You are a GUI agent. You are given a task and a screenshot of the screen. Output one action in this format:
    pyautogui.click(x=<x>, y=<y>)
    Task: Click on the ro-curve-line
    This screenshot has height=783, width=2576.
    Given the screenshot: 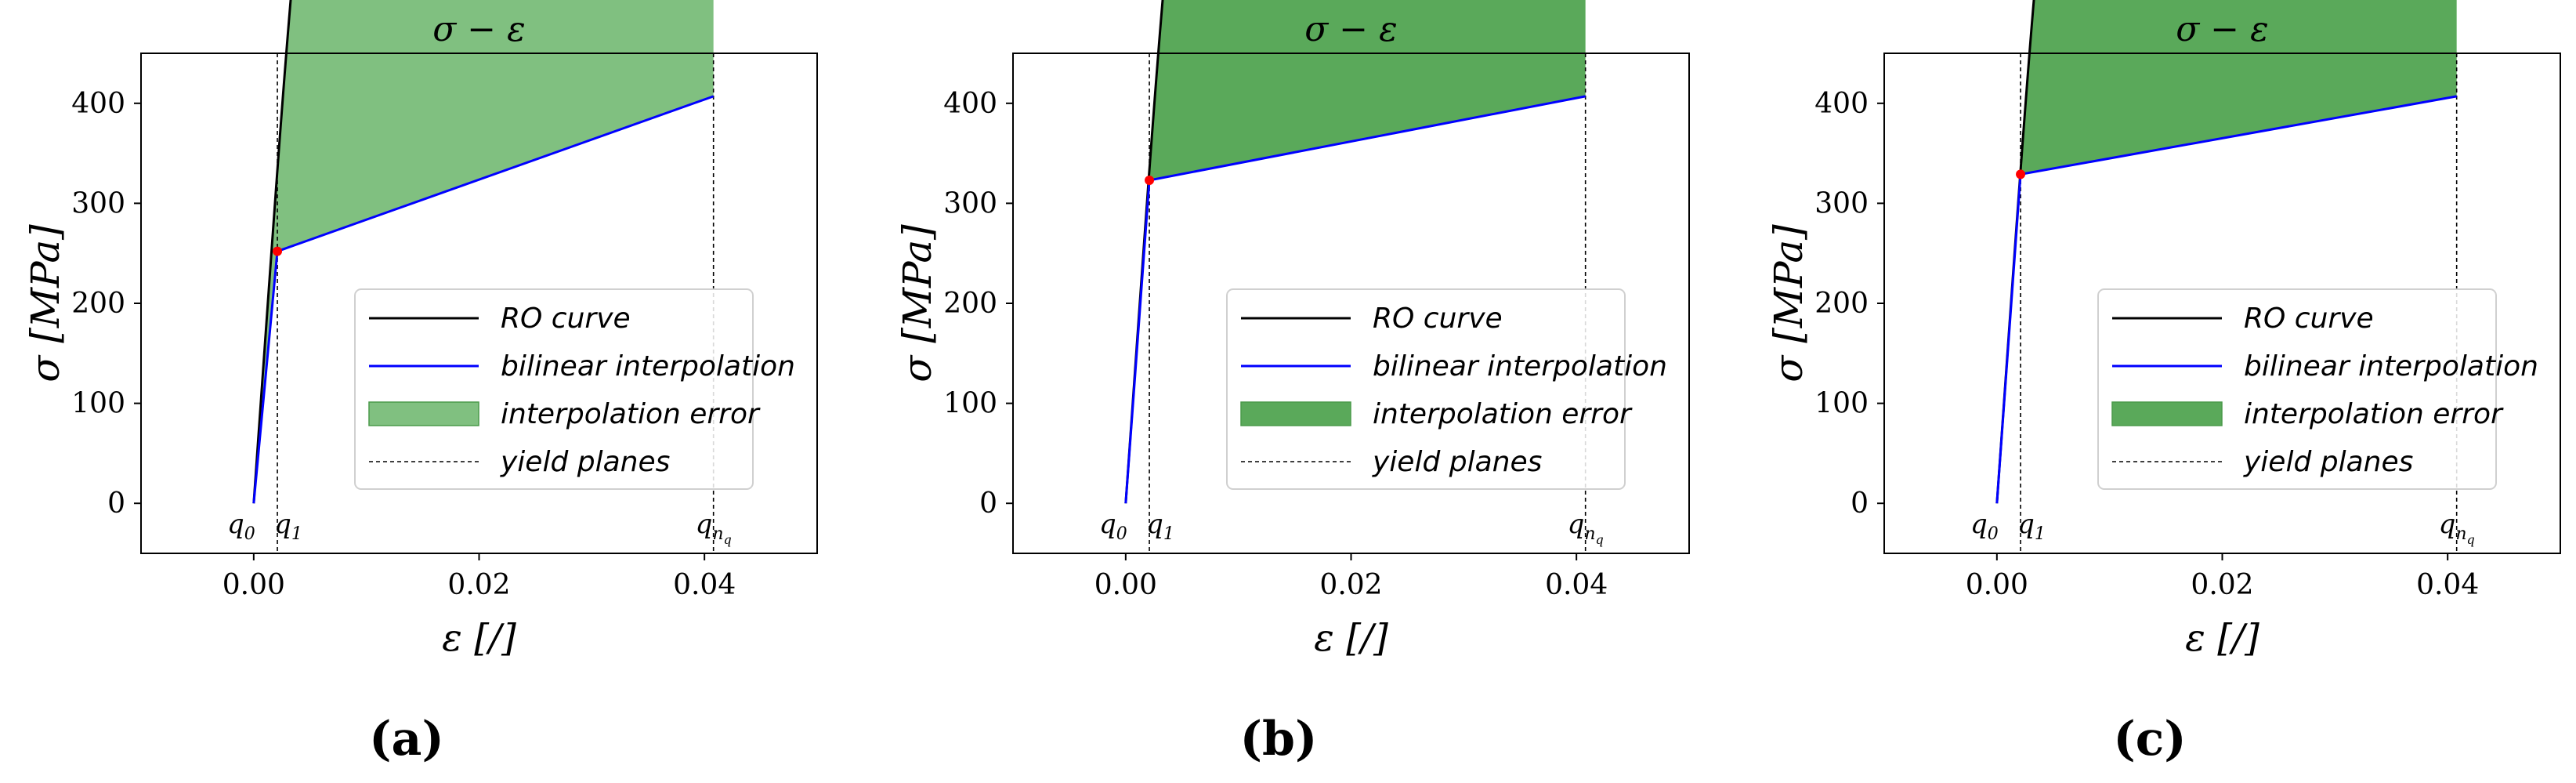 What is the action you would take?
    pyautogui.click(x=272, y=252)
    